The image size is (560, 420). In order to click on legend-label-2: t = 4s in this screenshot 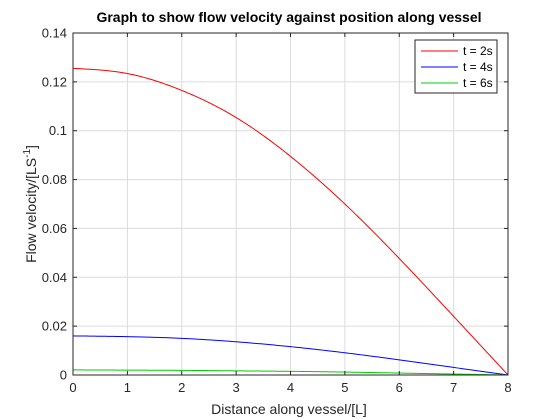, I will do `click(478, 67)`.